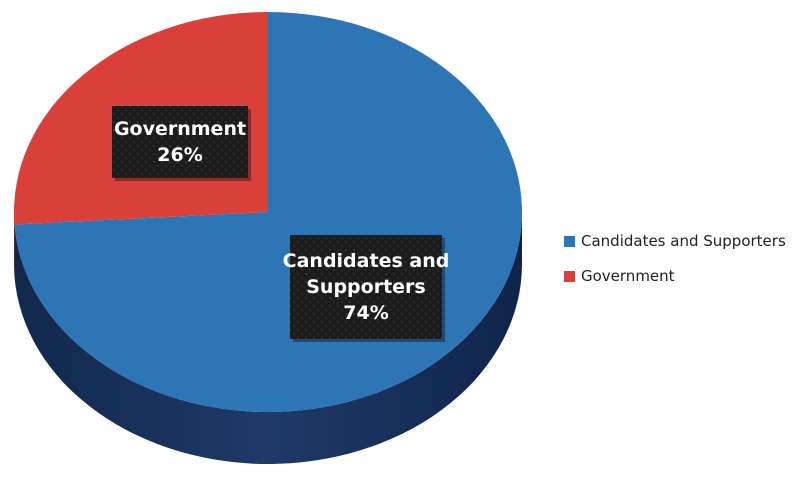 This screenshot has width=801, height=481. Describe the element at coordinates (365, 313) in the screenshot. I see `data-label-text: 74%` at that location.